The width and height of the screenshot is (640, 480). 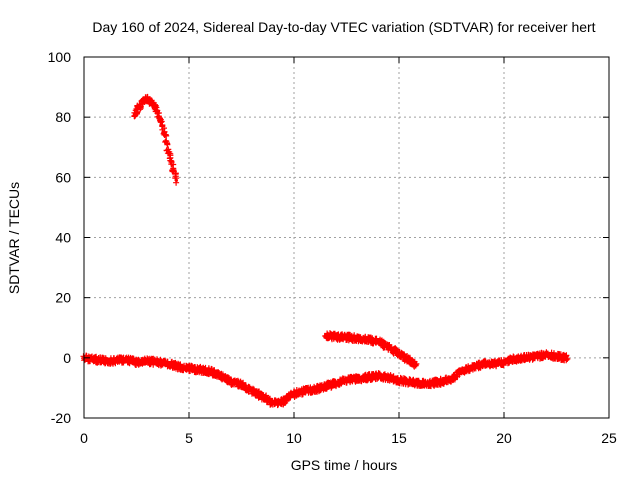 I want to click on y-tick-label: 40, so click(x=63, y=238).